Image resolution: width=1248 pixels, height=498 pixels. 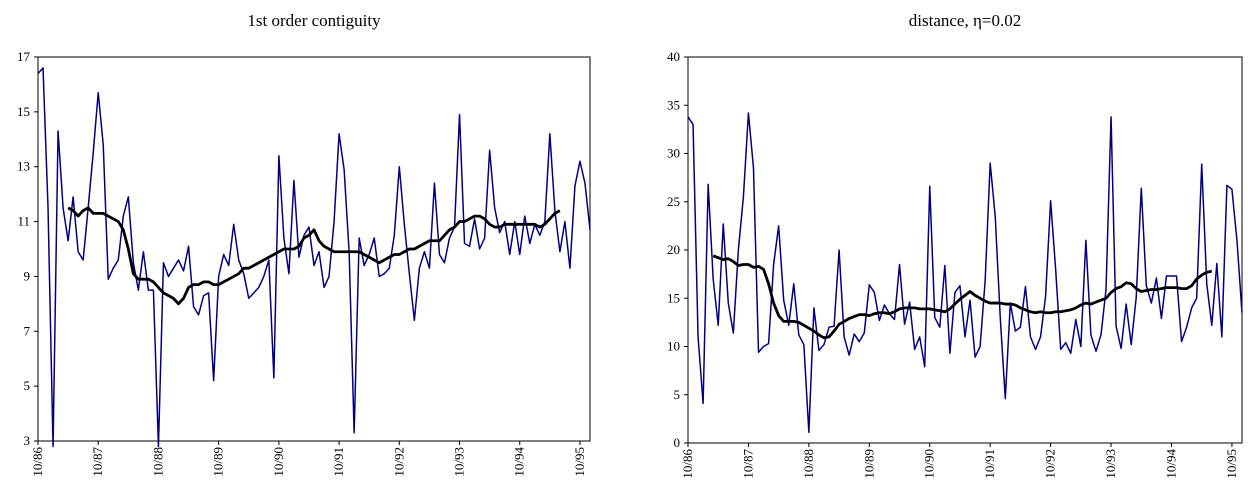 What do you see at coordinates (965, 20) in the screenshot?
I see `chart-title: distance, η=0.02` at bounding box center [965, 20].